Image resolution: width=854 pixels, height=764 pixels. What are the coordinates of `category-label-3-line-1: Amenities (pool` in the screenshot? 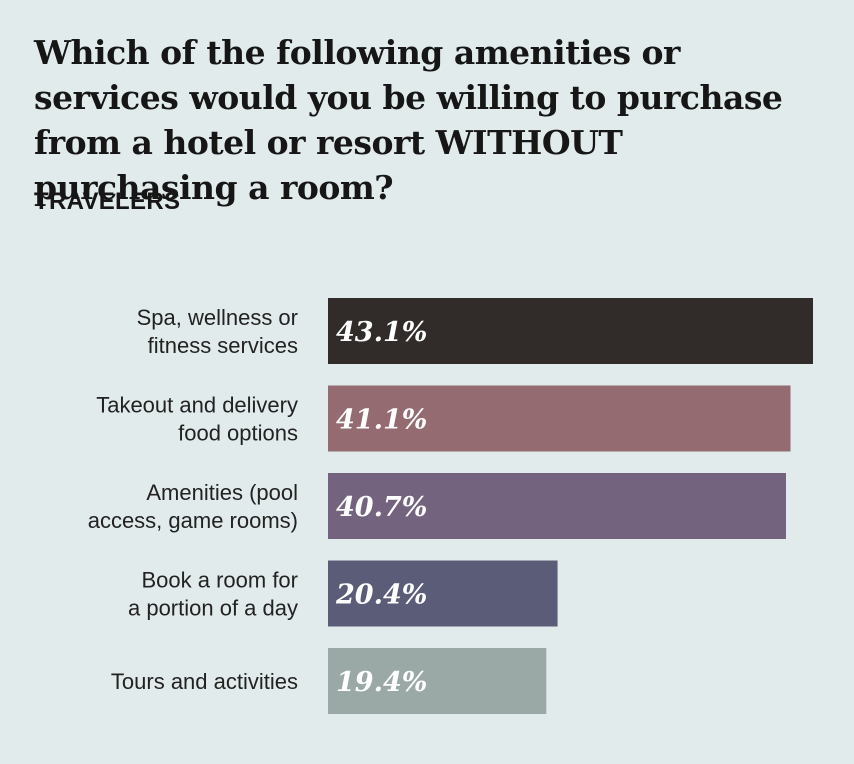 It's located at (222, 492).